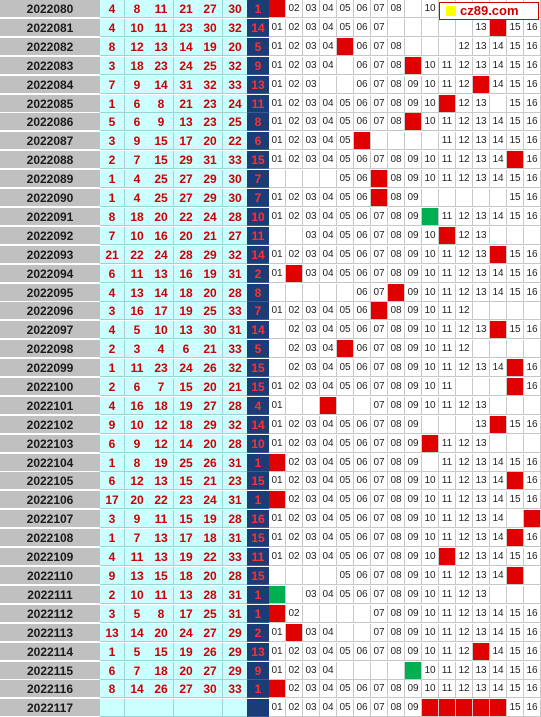 This screenshot has width=541, height=717. Describe the element at coordinates (50, 217) in the screenshot. I see `issue-number: 2022091` at that location.